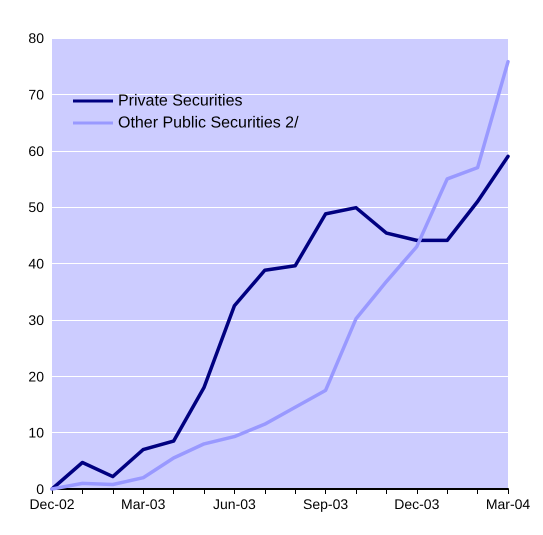  I want to click on y-tick-label: 0, so click(40, 489).